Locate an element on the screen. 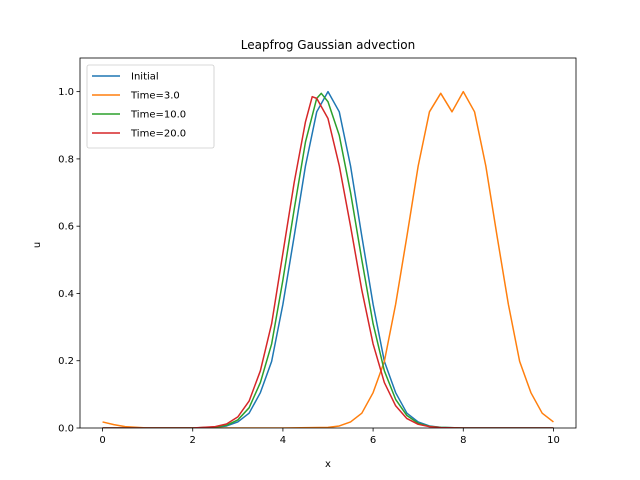  x-tick-label: 6 is located at coordinates (373, 440).